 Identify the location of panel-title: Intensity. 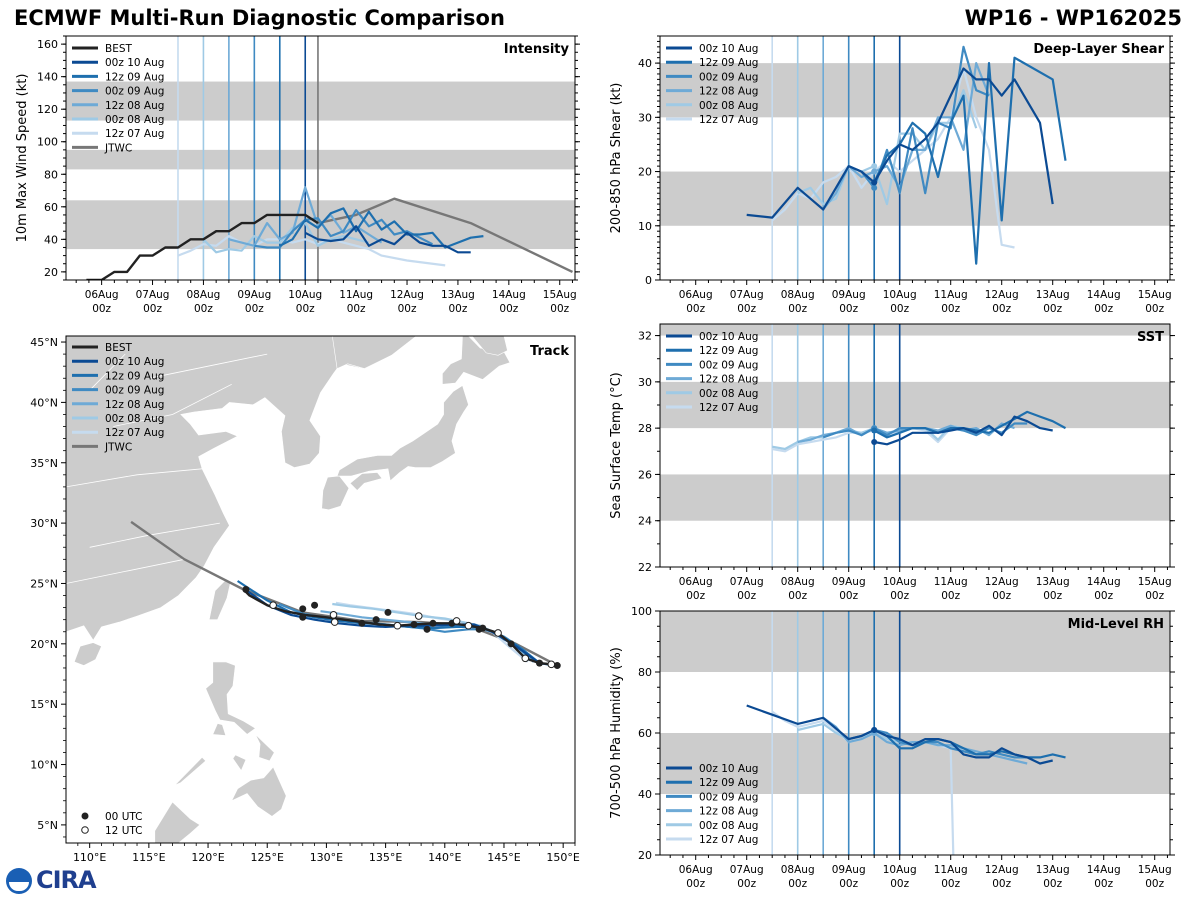
(537, 49).